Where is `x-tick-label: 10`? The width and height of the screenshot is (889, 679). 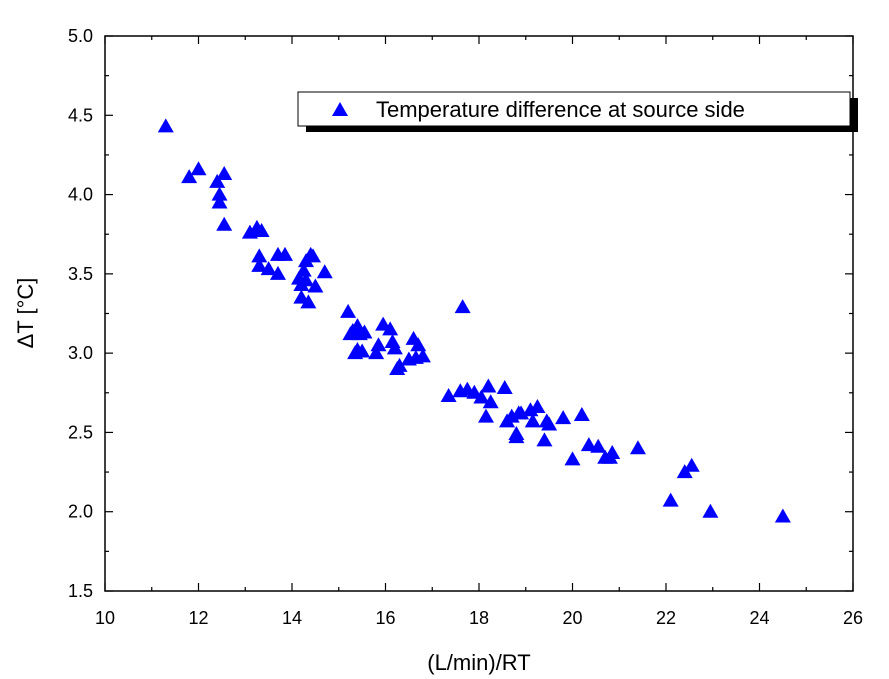 x-tick-label: 10 is located at coordinates (105, 618).